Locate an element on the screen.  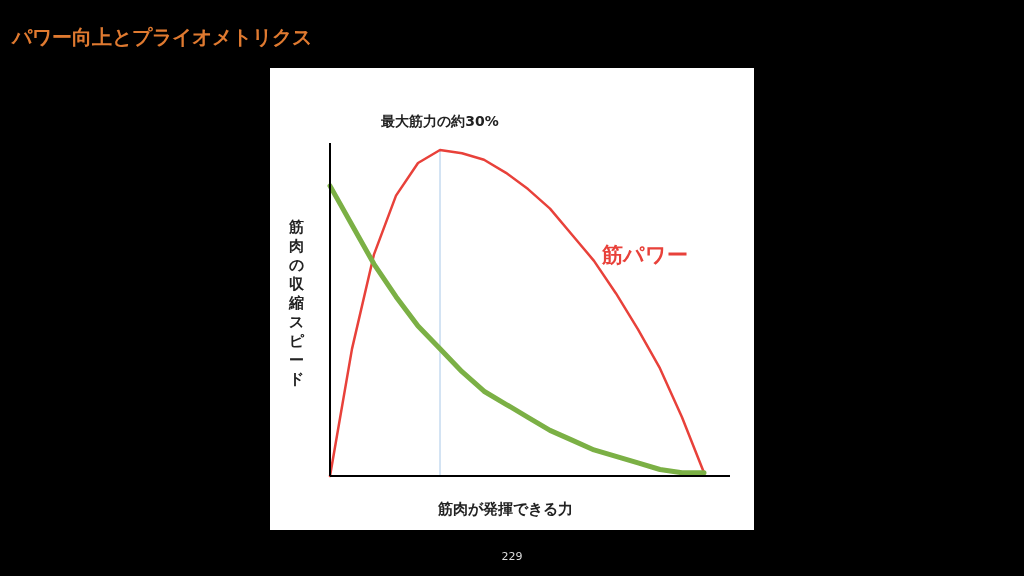
x-axis-title: 筋肉が発揮できる力 is located at coordinates (504, 509).